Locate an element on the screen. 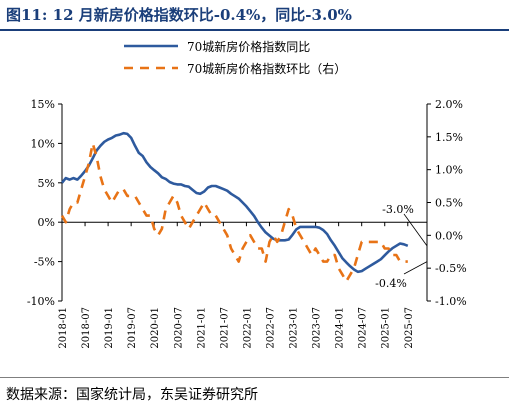  left-axis-tick-label: 5% is located at coordinates (46, 183).